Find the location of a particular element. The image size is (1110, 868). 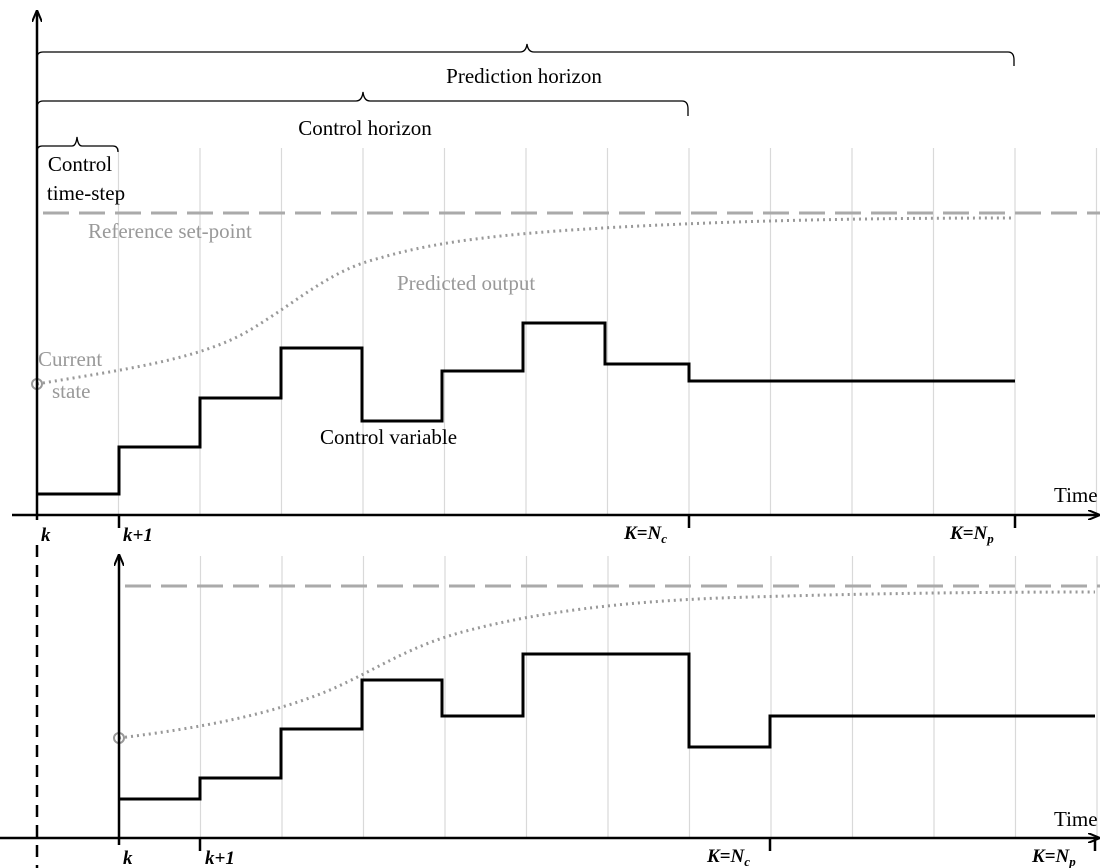

bottom-tick-k: k is located at coordinates (128, 858).